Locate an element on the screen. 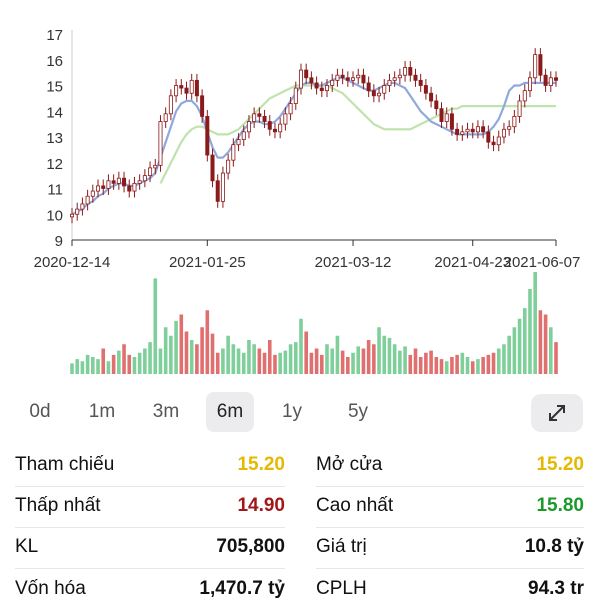  x-tick-label: 2021-06-07 is located at coordinates (542, 262).